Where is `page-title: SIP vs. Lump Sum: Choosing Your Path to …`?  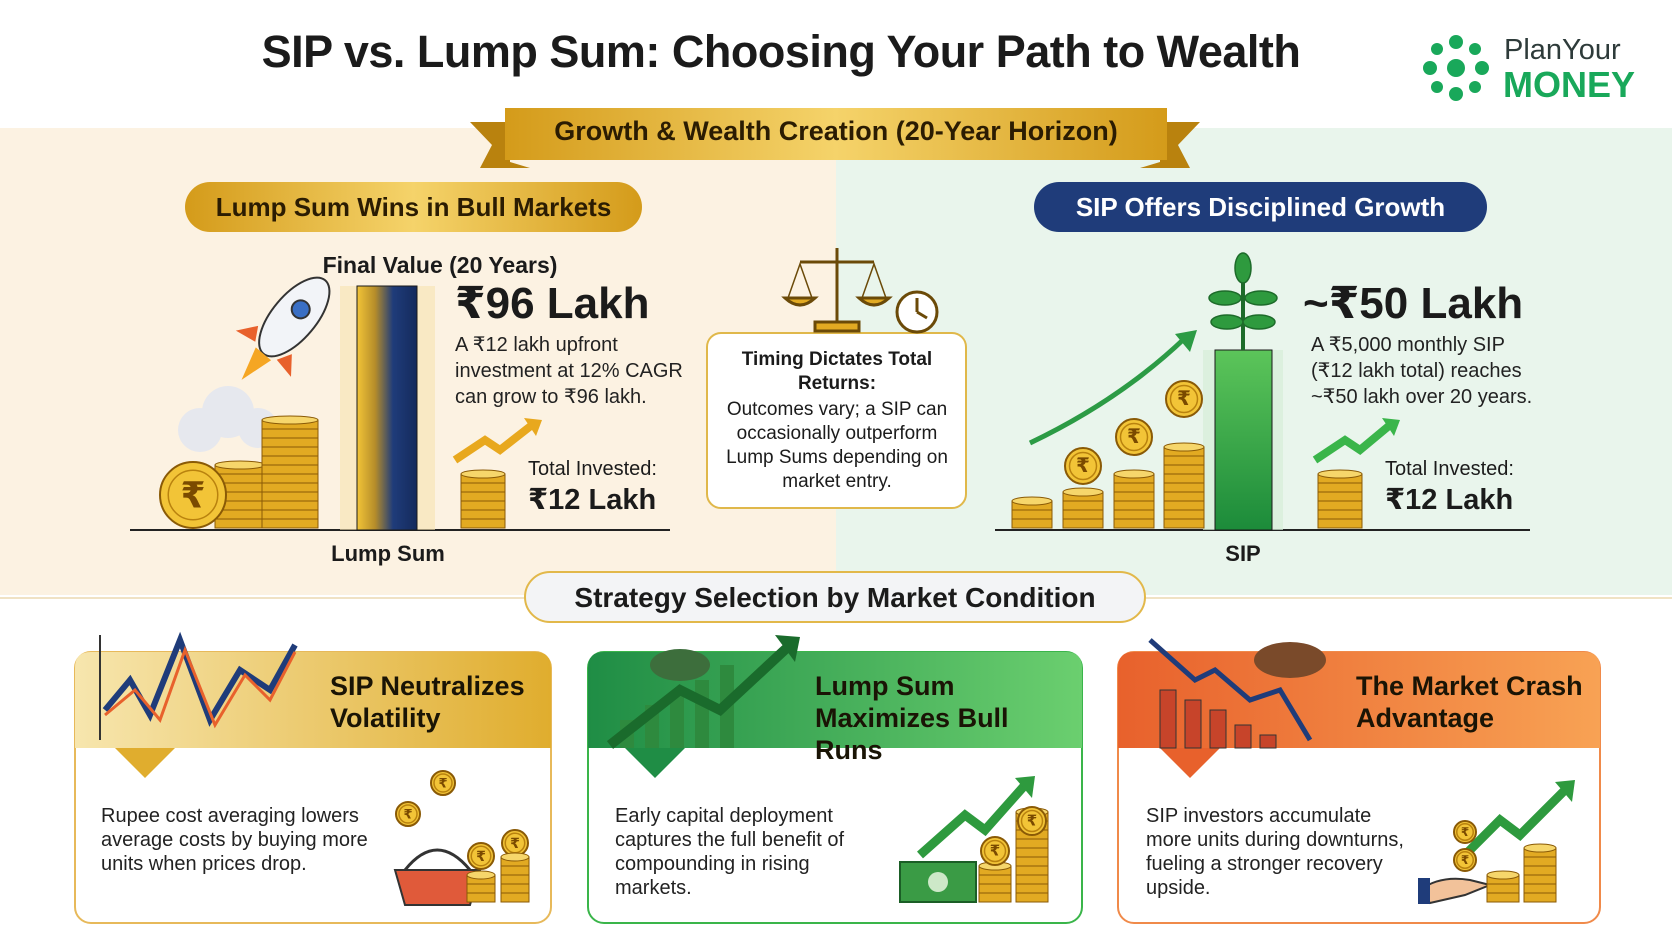
page-title: SIP vs. Lump Sum: Choosing Your Path to … is located at coordinates (781, 51).